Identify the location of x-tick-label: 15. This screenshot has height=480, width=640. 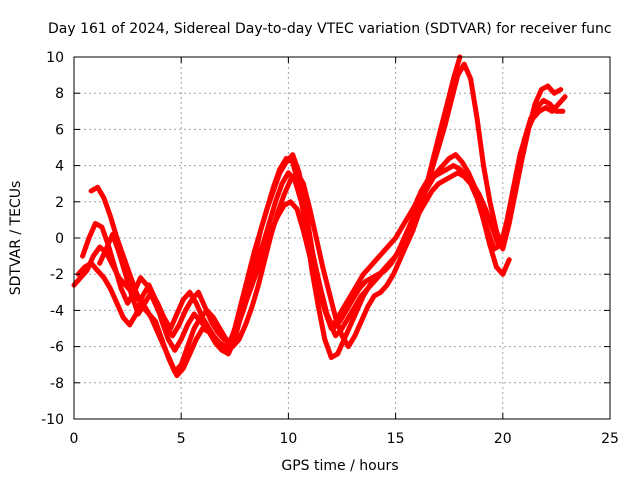
(396, 439).